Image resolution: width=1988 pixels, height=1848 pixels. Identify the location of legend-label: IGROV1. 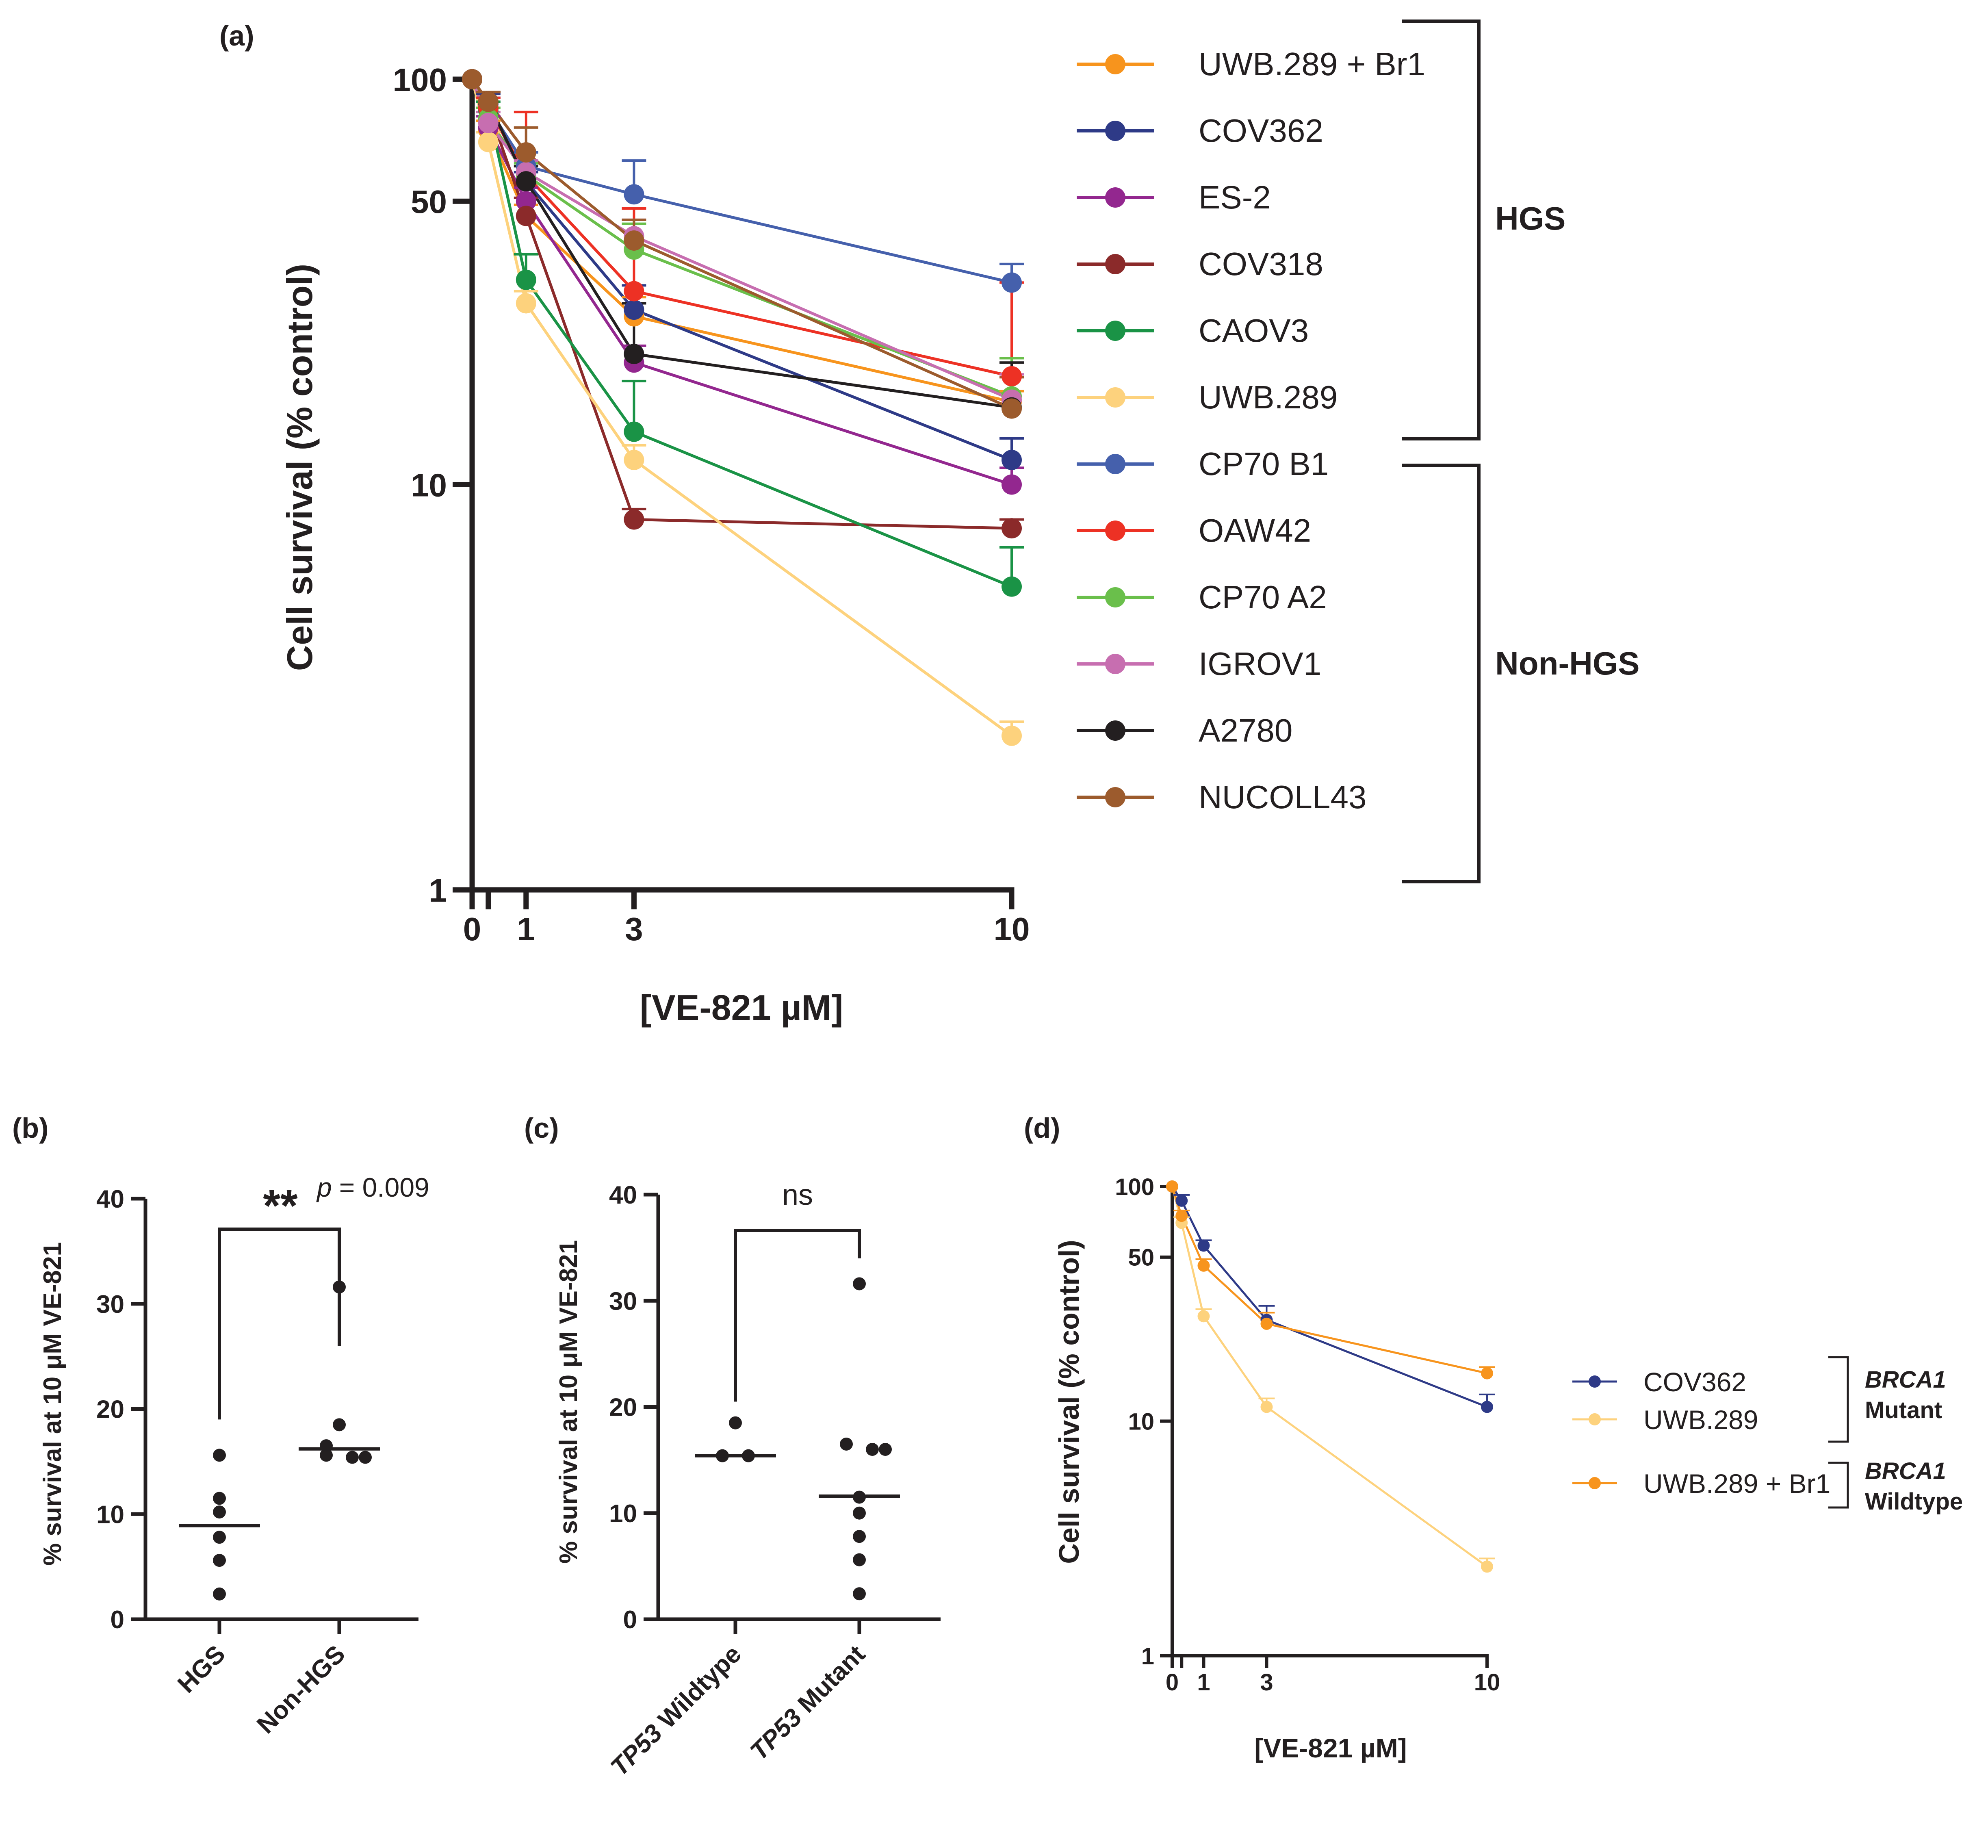
(1260, 664).